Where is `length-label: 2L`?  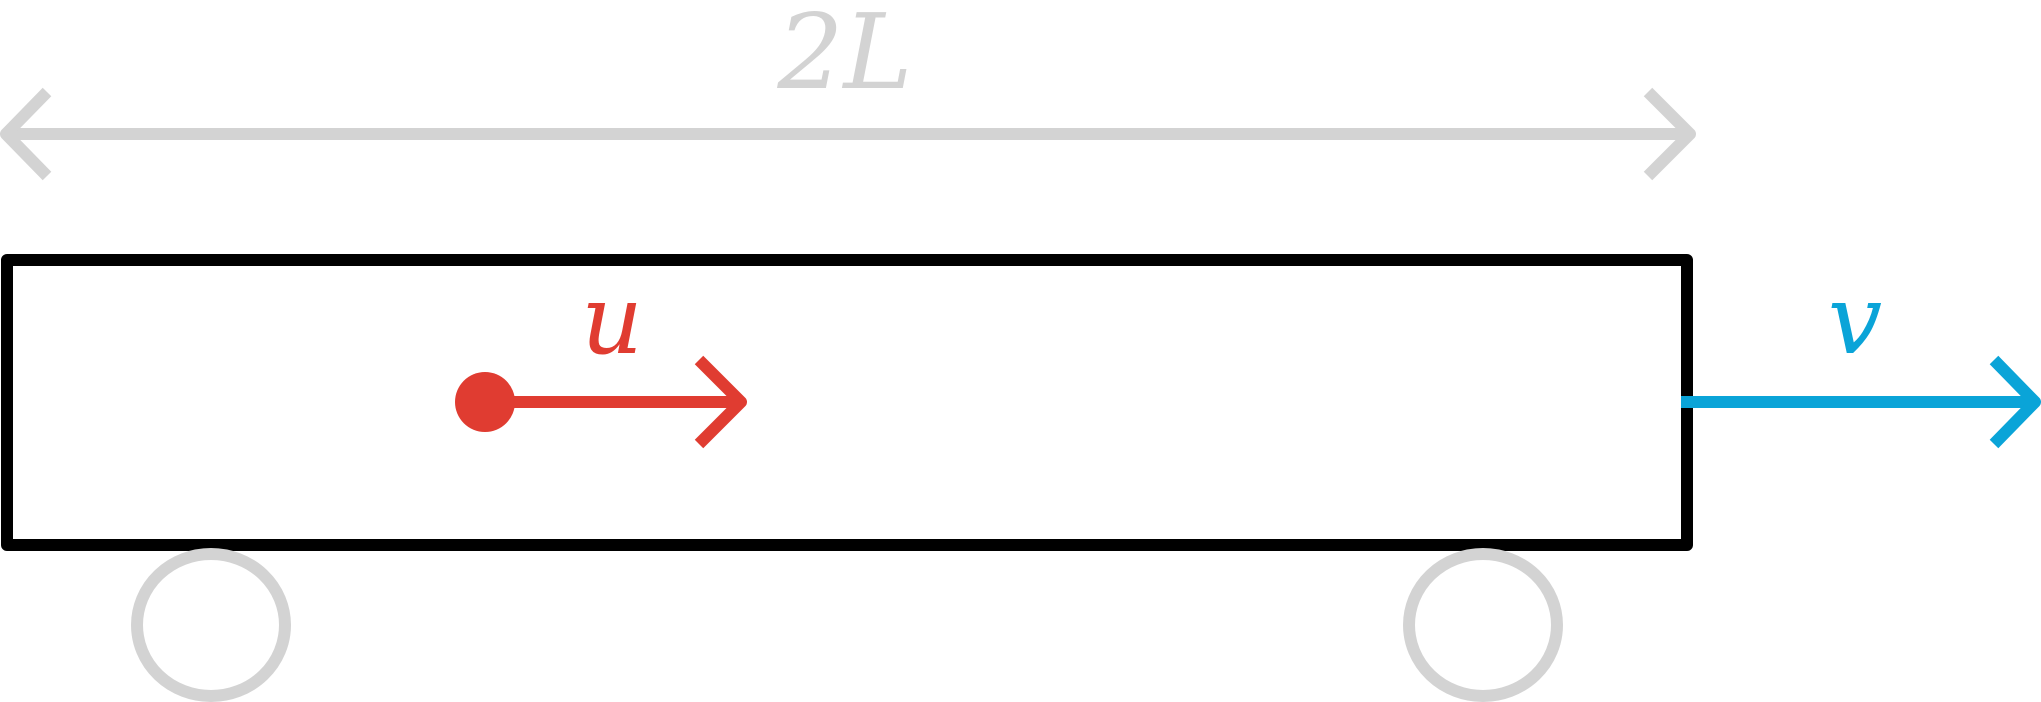
length-label: 2L is located at coordinates (844, 56).